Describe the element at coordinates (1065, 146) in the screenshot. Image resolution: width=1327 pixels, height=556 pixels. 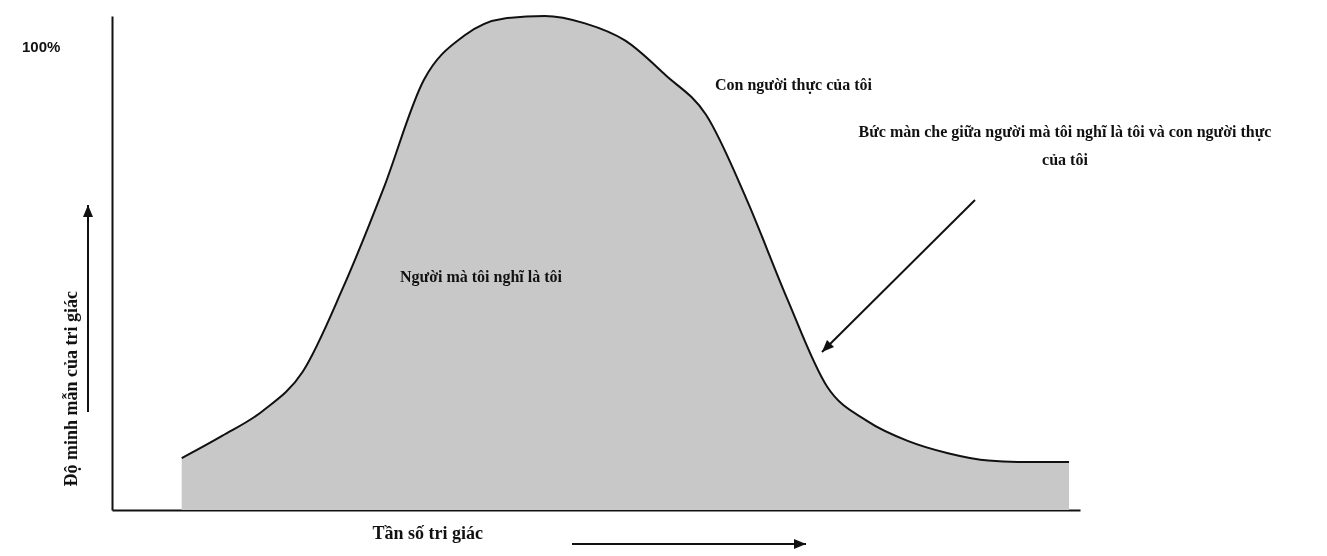
I see `annotation: Bức màn che giữa người mà tôi nghĩ là tôi và con người thực của tôi` at that location.